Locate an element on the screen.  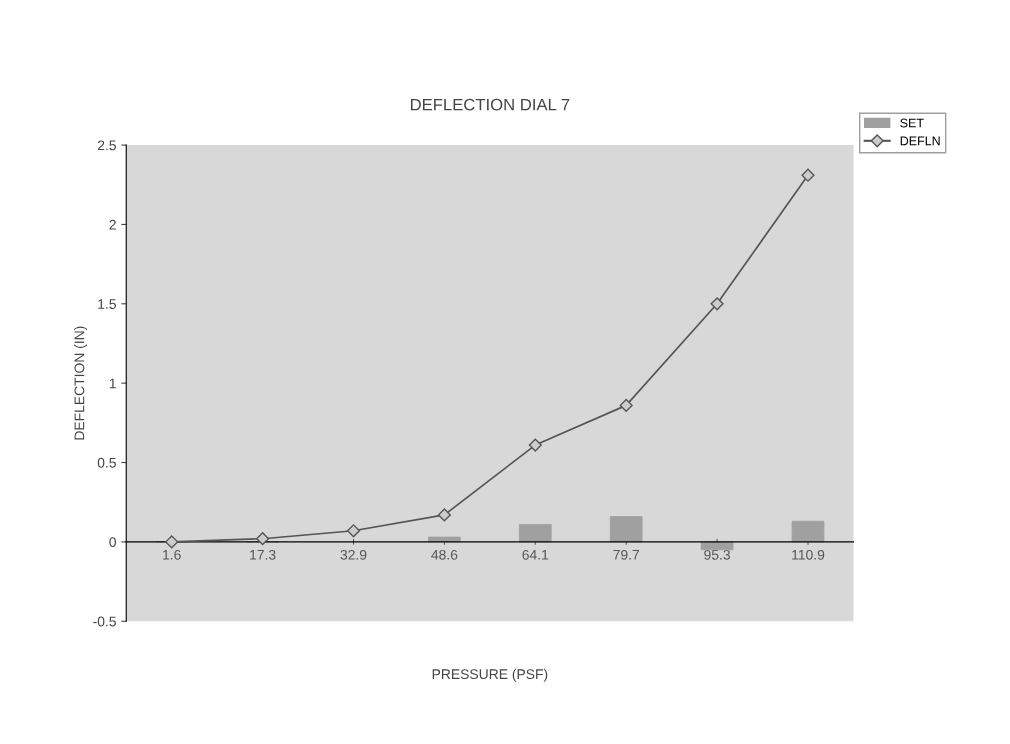
y-tick-label: 0.5 is located at coordinates (106, 462).